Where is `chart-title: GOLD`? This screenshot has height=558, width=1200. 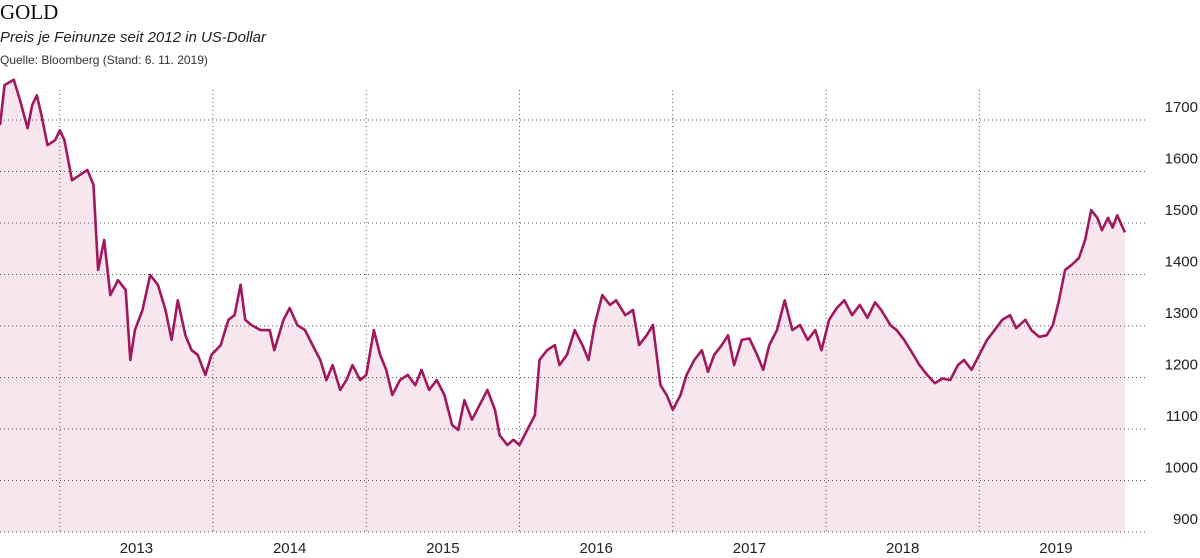
chart-title: GOLD is located at coordinates (29, 12).